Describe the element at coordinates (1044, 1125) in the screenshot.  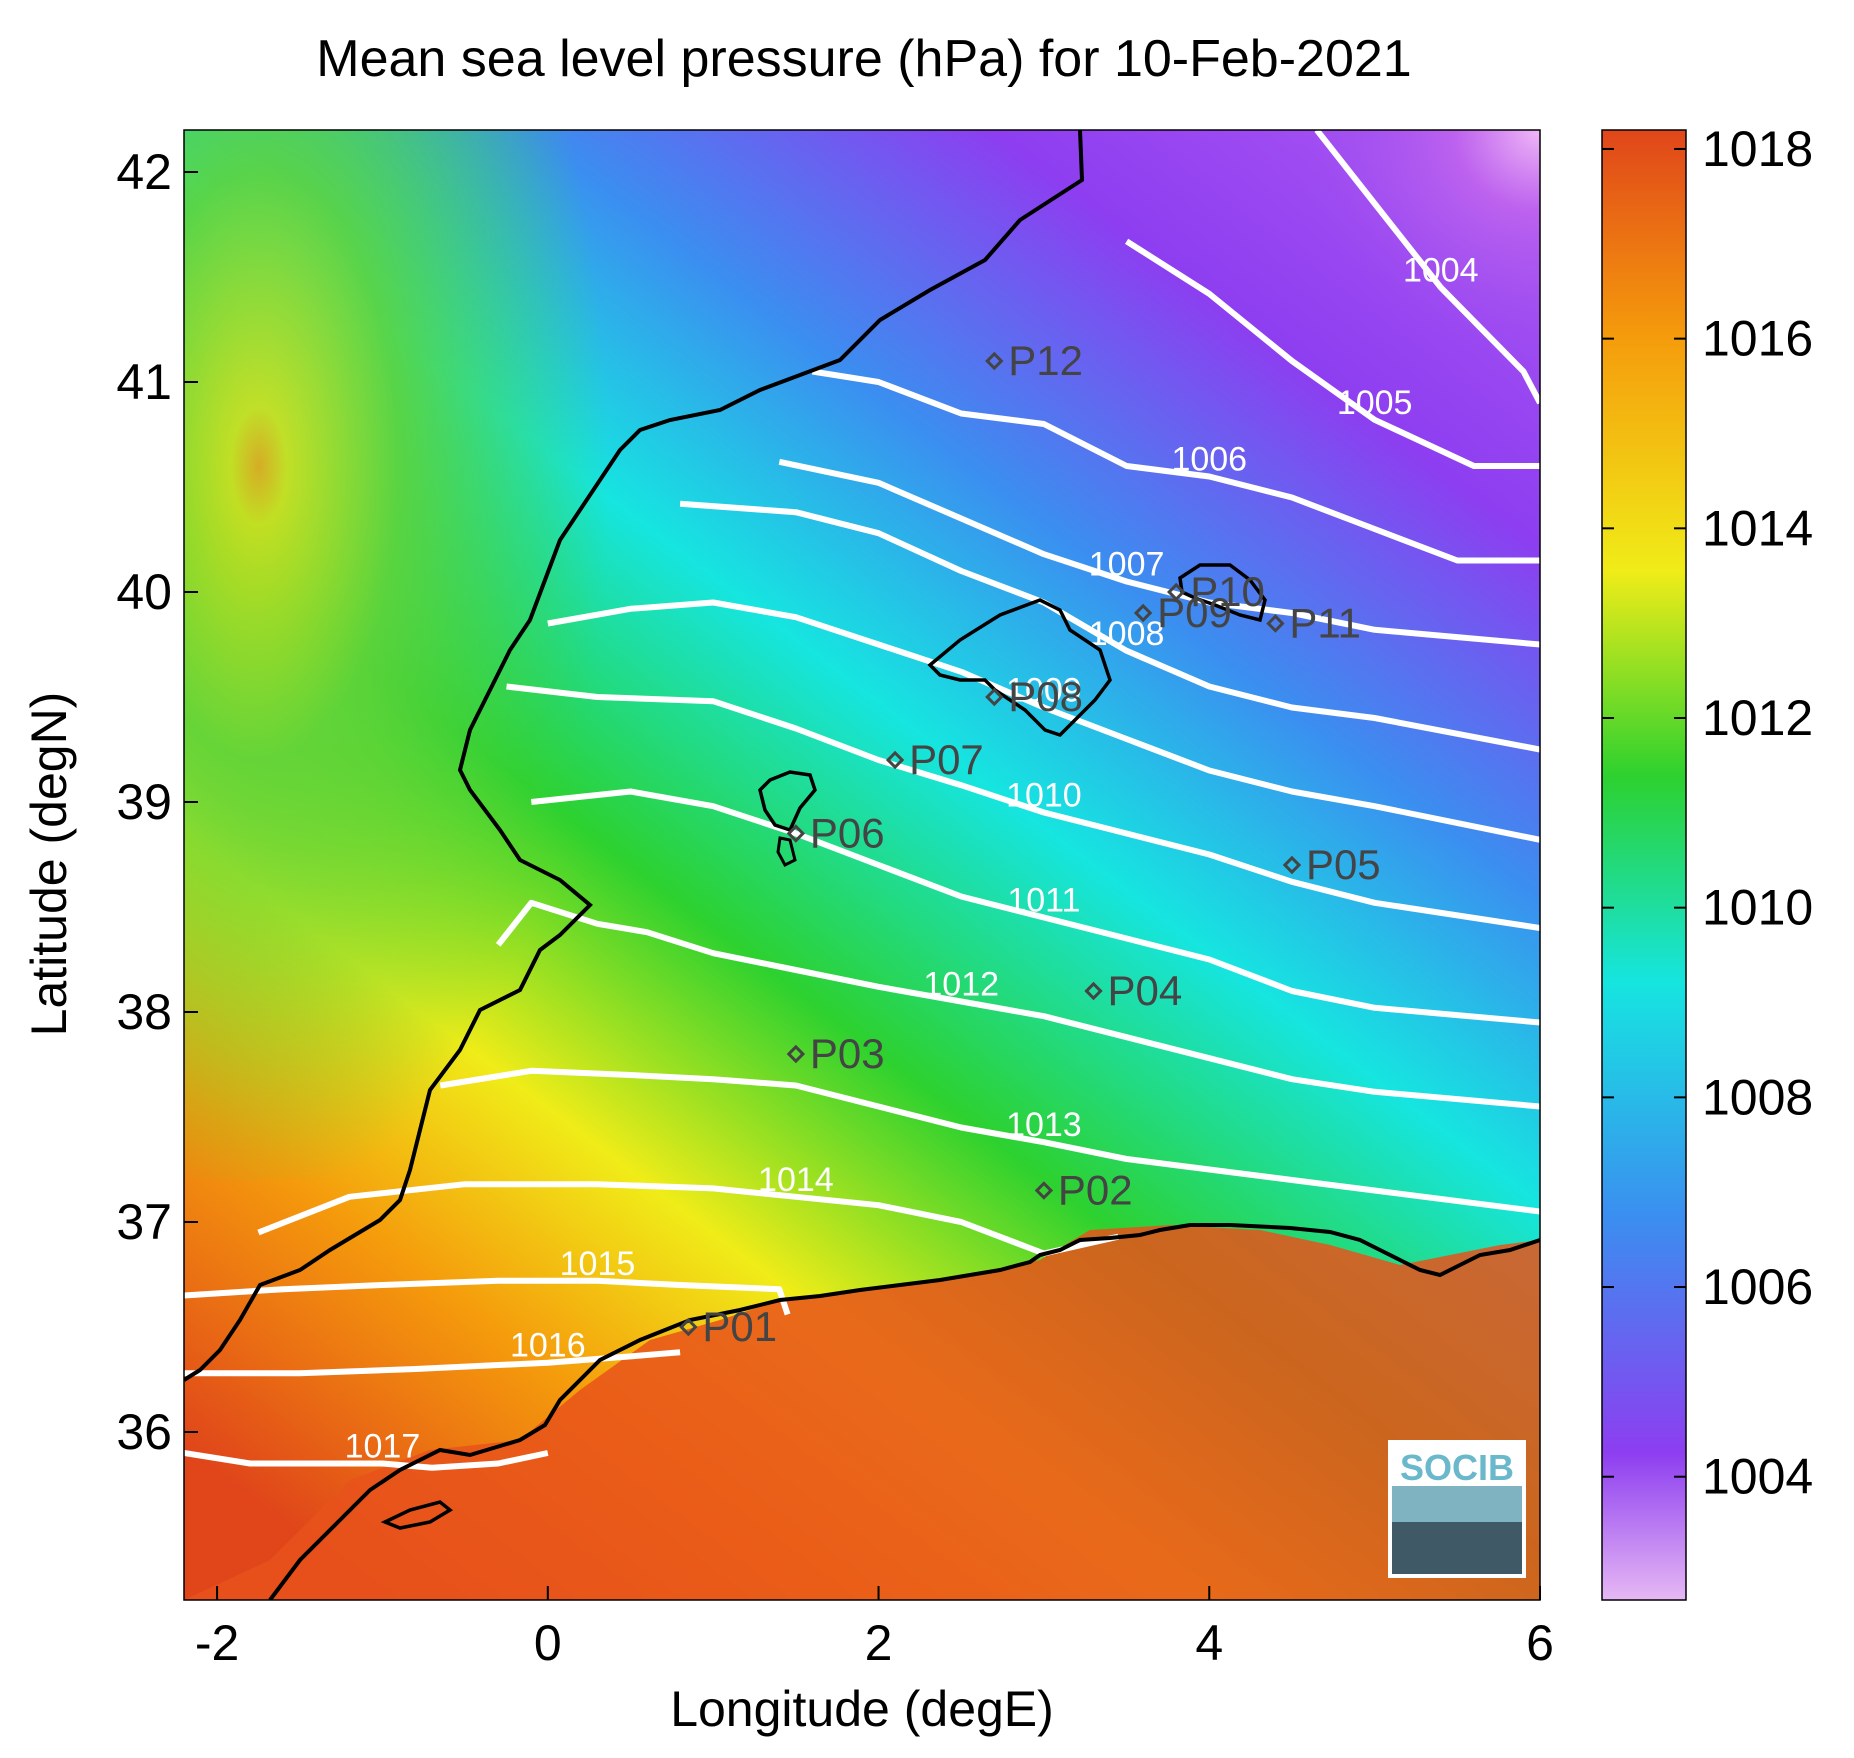
I see `isobar-label: 1013` at that location.